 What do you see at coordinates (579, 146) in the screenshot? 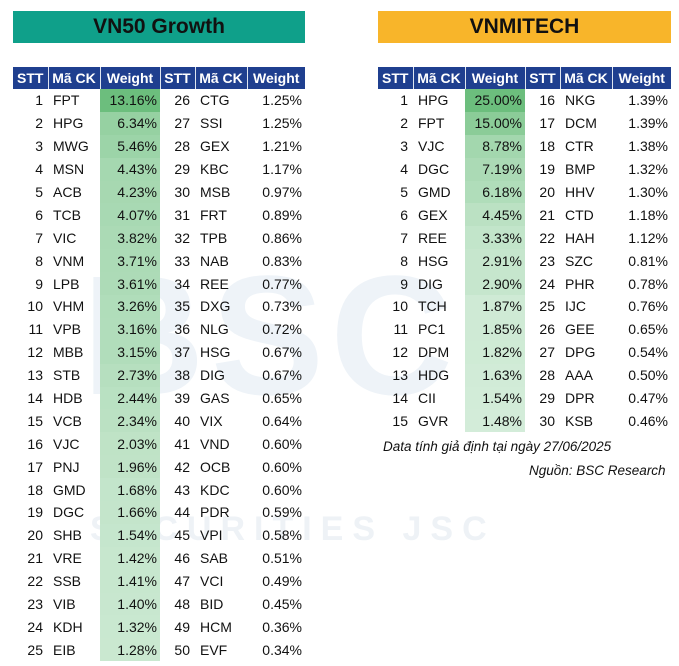
I see `ticker-cell: CTR` at bounding box center [579, 146].